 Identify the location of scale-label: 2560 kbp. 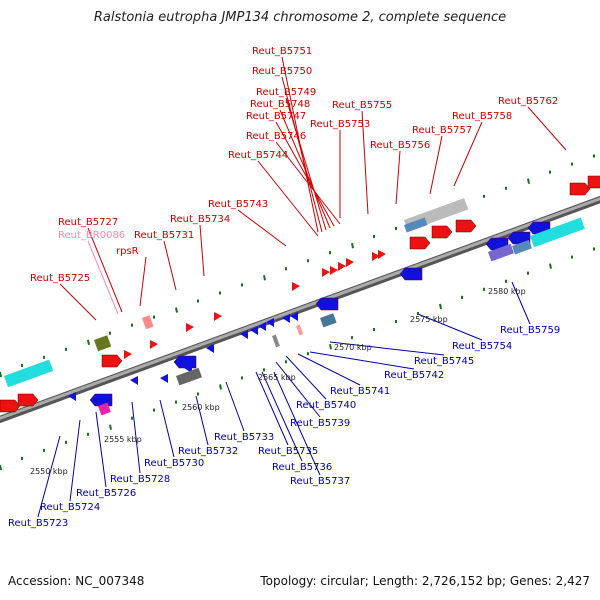
(201, 407).